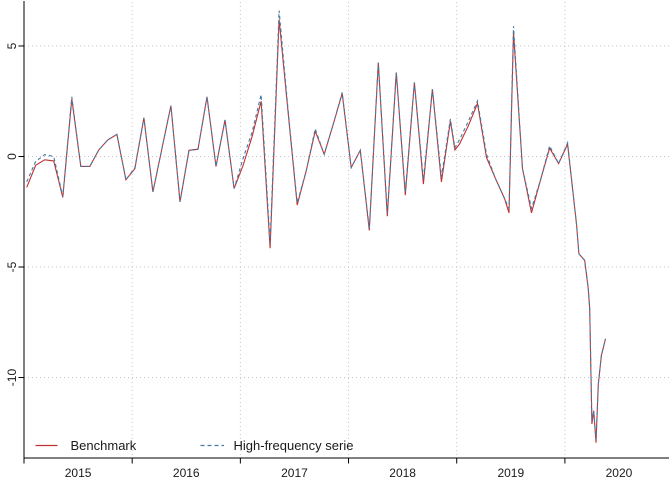 The image size is (672, 480). I want to click on y-tick-label: -10, so click(12, 378).